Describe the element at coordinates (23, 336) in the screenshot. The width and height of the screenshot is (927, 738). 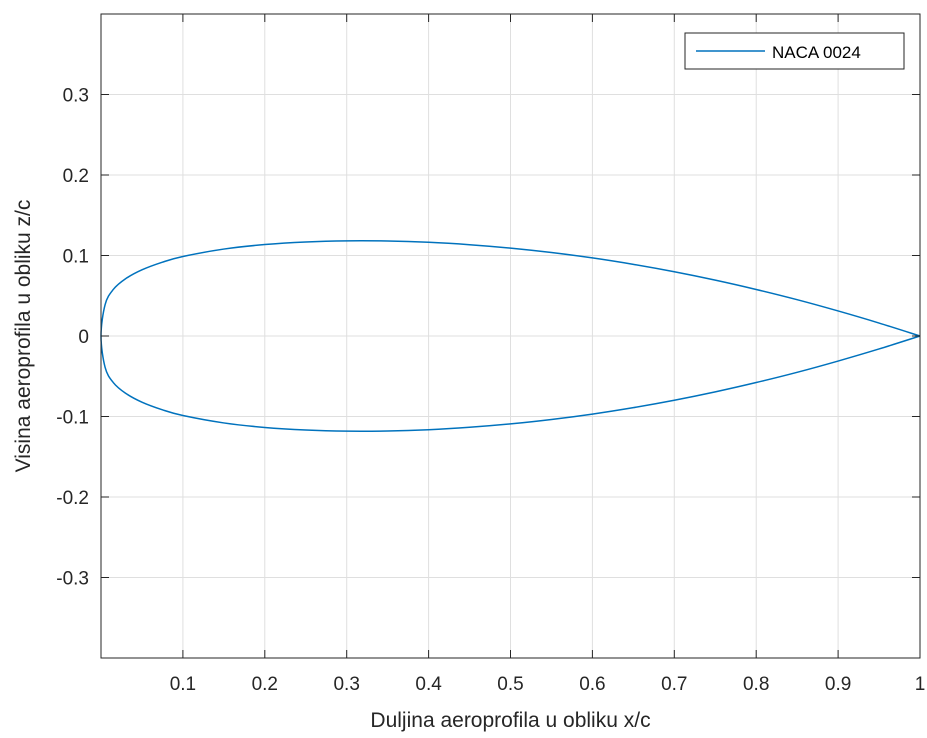
I see `y-axis-label: Visina aeroprofila u obliku z/c` at that location.